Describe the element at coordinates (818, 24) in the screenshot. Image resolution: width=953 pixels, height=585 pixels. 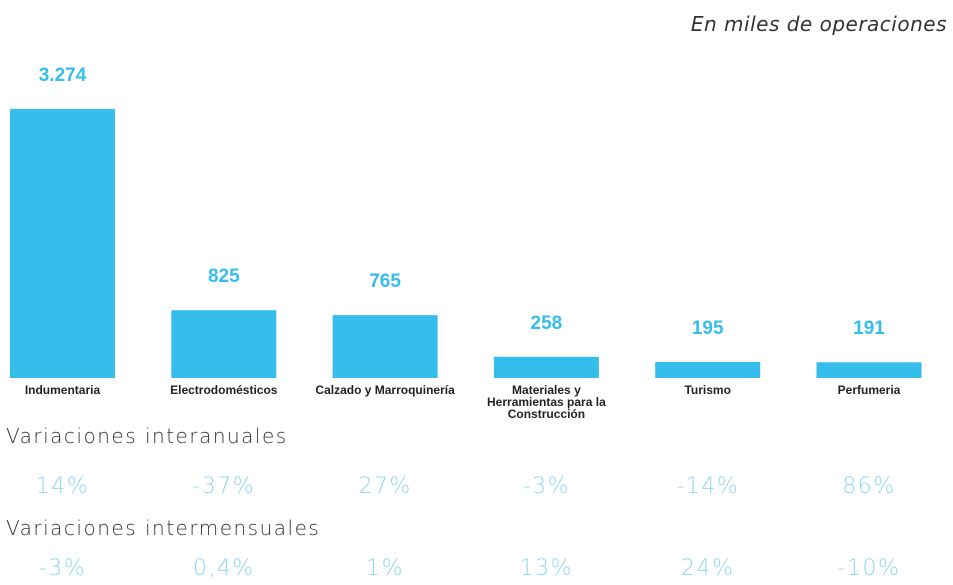
I see `subtitle: En miles de operaciones` at that location.